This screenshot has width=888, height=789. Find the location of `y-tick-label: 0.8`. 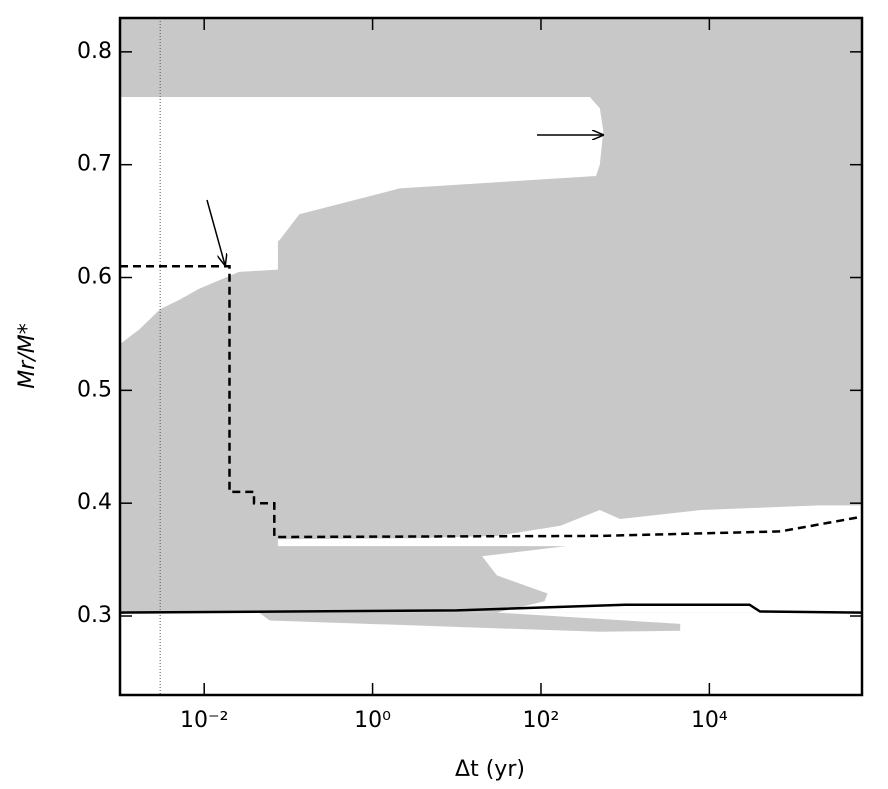

y-tick-label: 0.8 is located at coordinates (94, 51).